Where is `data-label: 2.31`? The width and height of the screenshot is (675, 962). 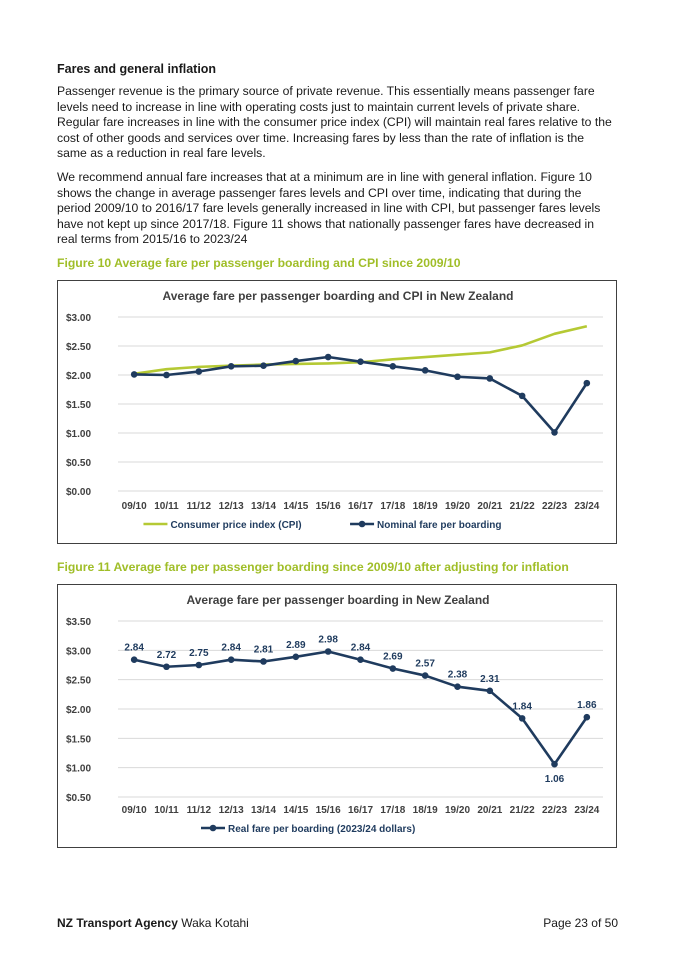 data-label: 2.31 is located at coordinates (490, 679).